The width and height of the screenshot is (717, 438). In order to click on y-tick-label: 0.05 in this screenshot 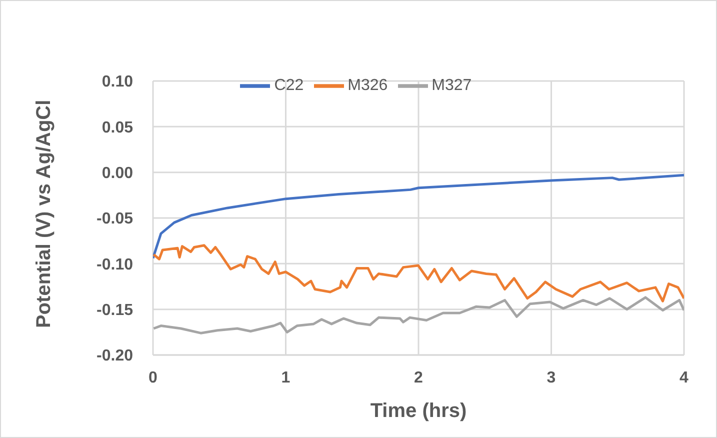, I will do `click(118, 127)`.